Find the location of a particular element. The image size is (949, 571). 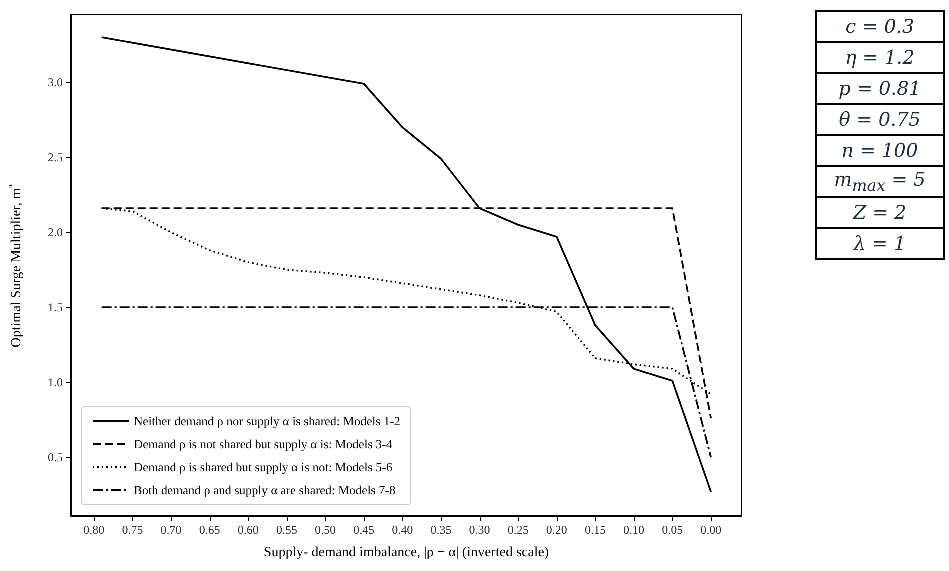

x-tick-label: 0.55 is located at coordinates (287, 530).